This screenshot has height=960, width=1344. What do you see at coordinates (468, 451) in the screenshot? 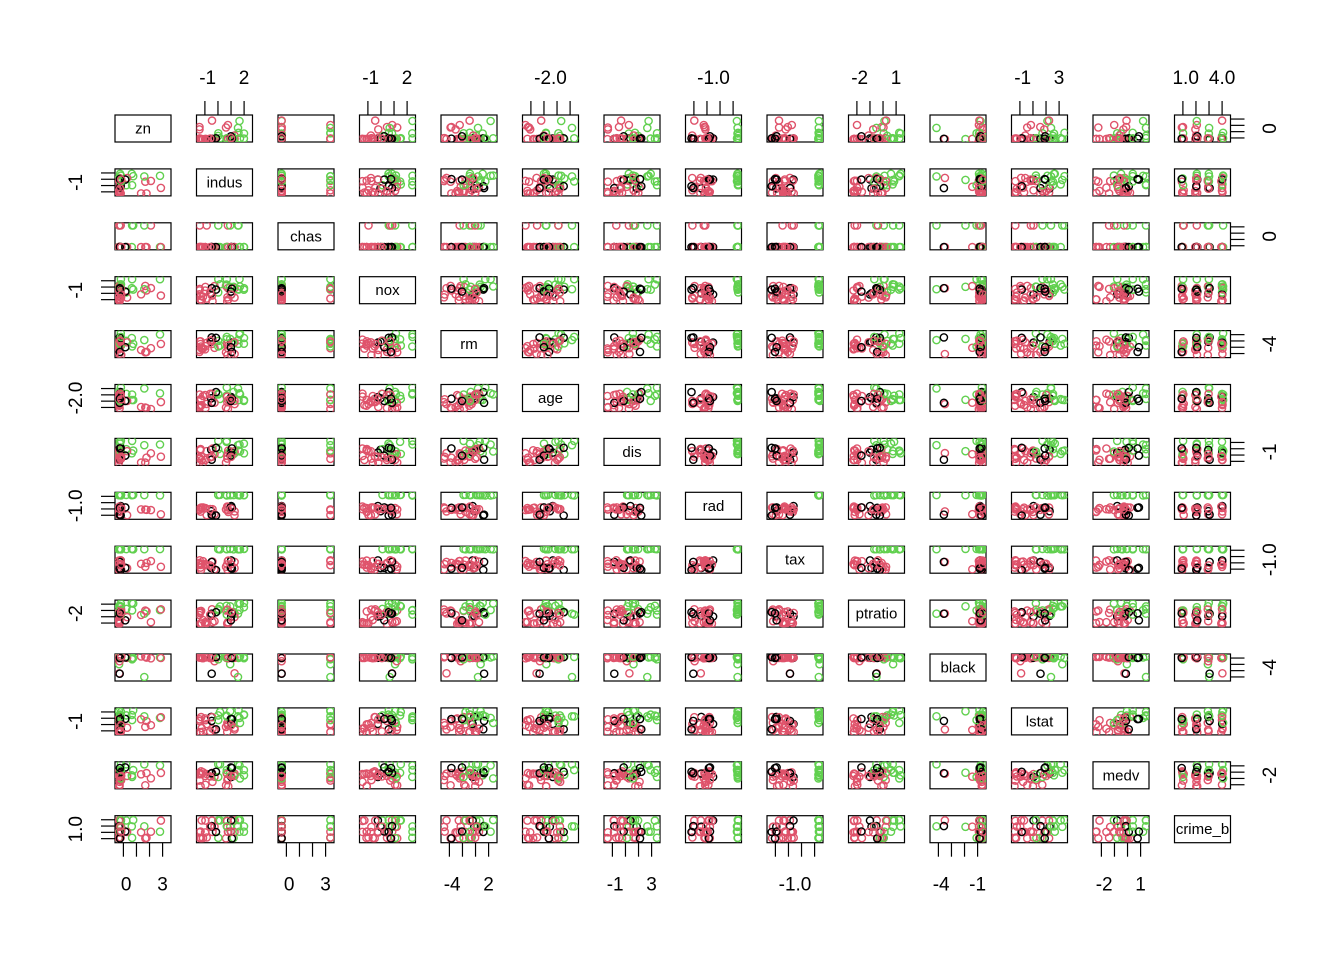
I see `panel-dis-vs-rm` at bounding box center [468, 451].